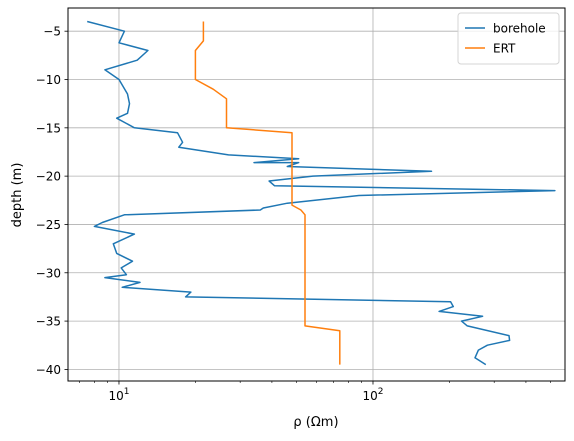 The width and height of the screenshot is (574, 441). I want to click on y-tick-label: −30, so click(48, 273).